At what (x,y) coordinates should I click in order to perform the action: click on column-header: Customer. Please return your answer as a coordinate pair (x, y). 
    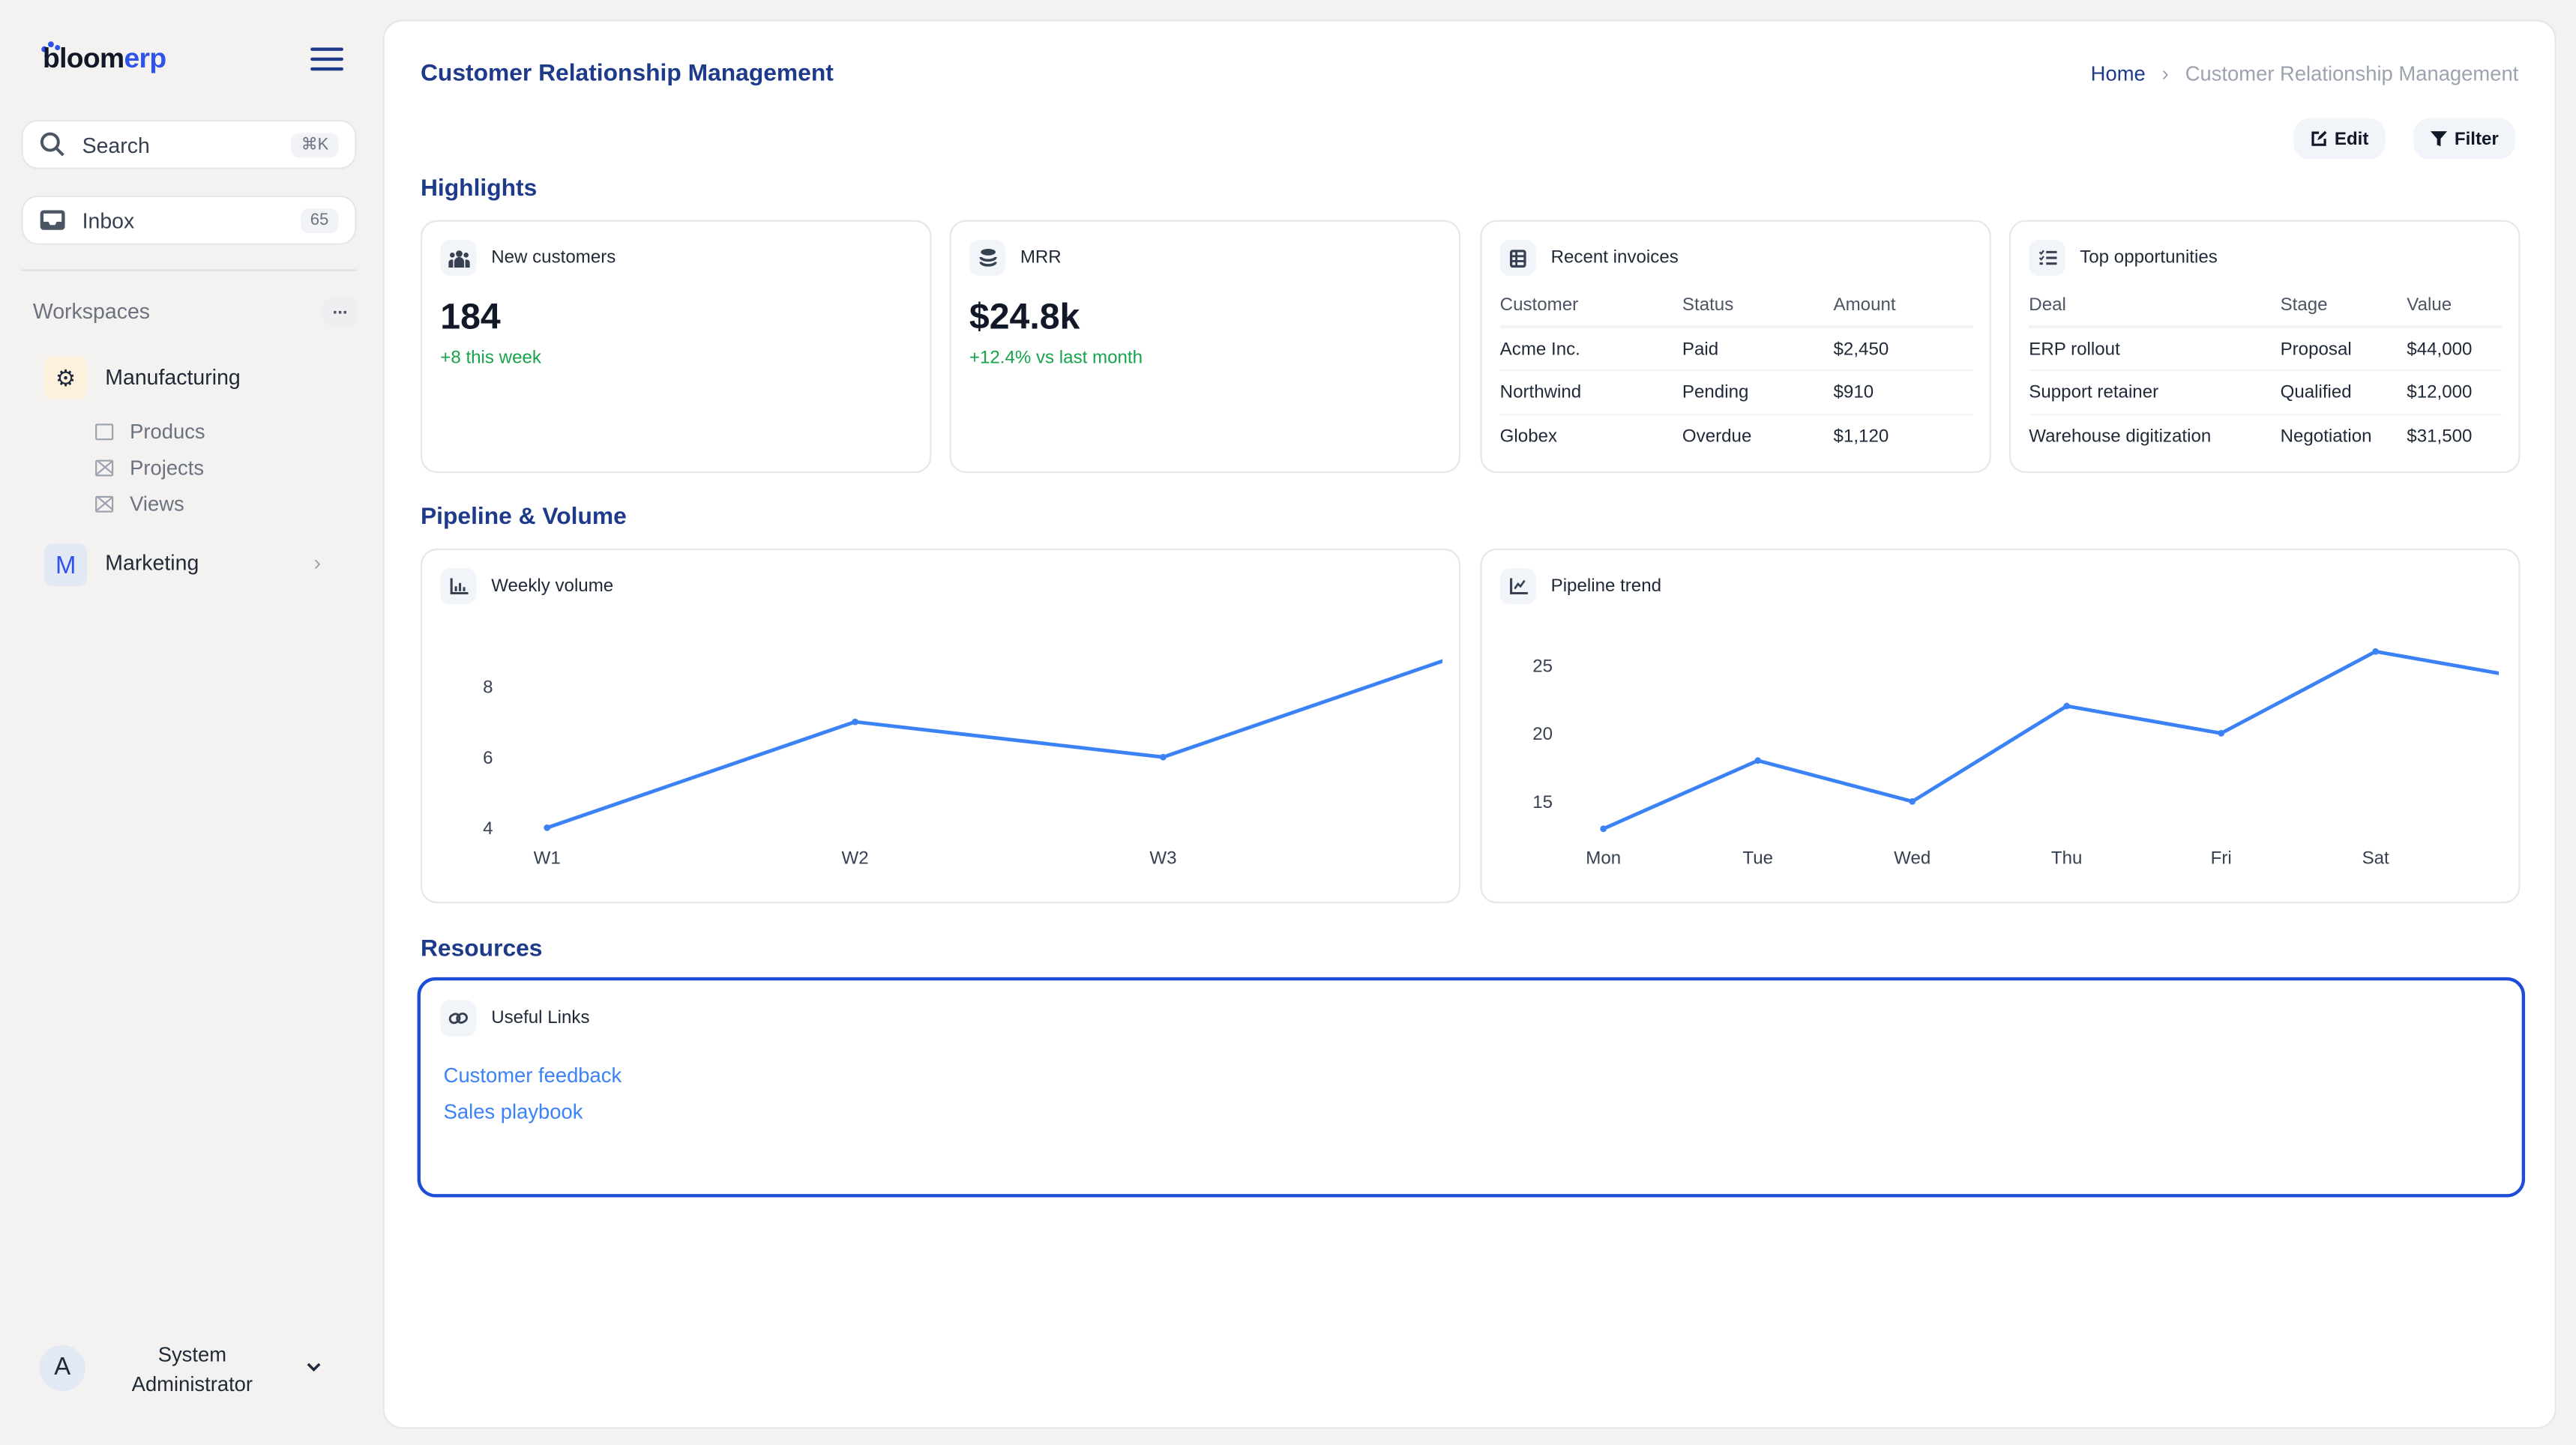
    Looking at the image, I should click on (1590, 309).